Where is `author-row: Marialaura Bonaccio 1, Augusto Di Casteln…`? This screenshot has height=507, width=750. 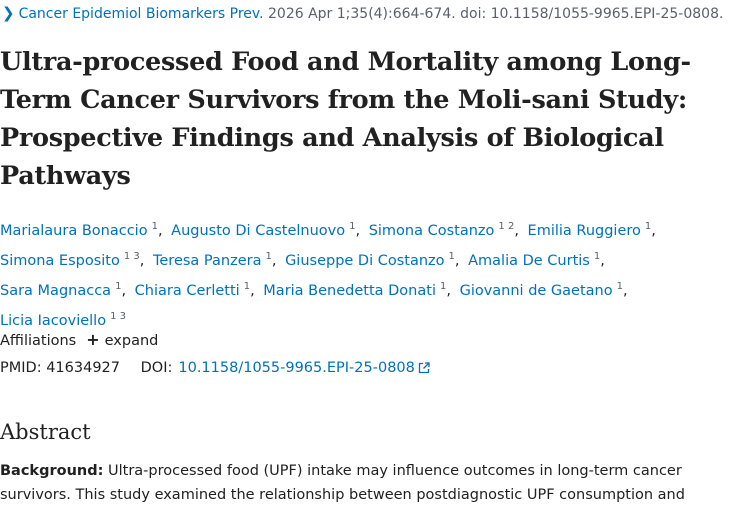 author-row: Marialaura Bonaccio 1, Augusto Di Casteln… is located at coordinates (328, 230).